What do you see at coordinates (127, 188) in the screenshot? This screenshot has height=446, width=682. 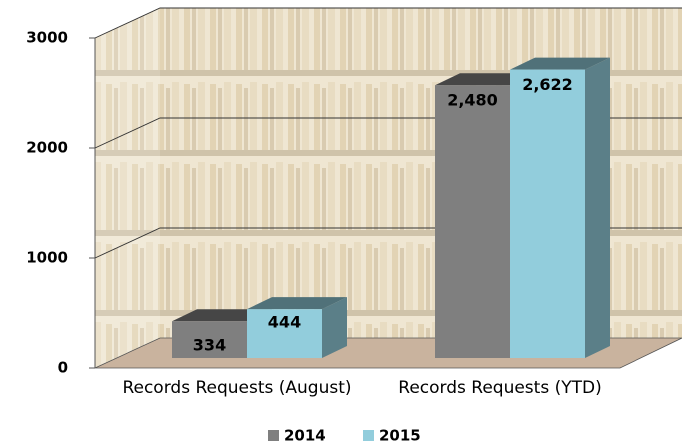 I see `side-wall` at bounding box center [127, 188].